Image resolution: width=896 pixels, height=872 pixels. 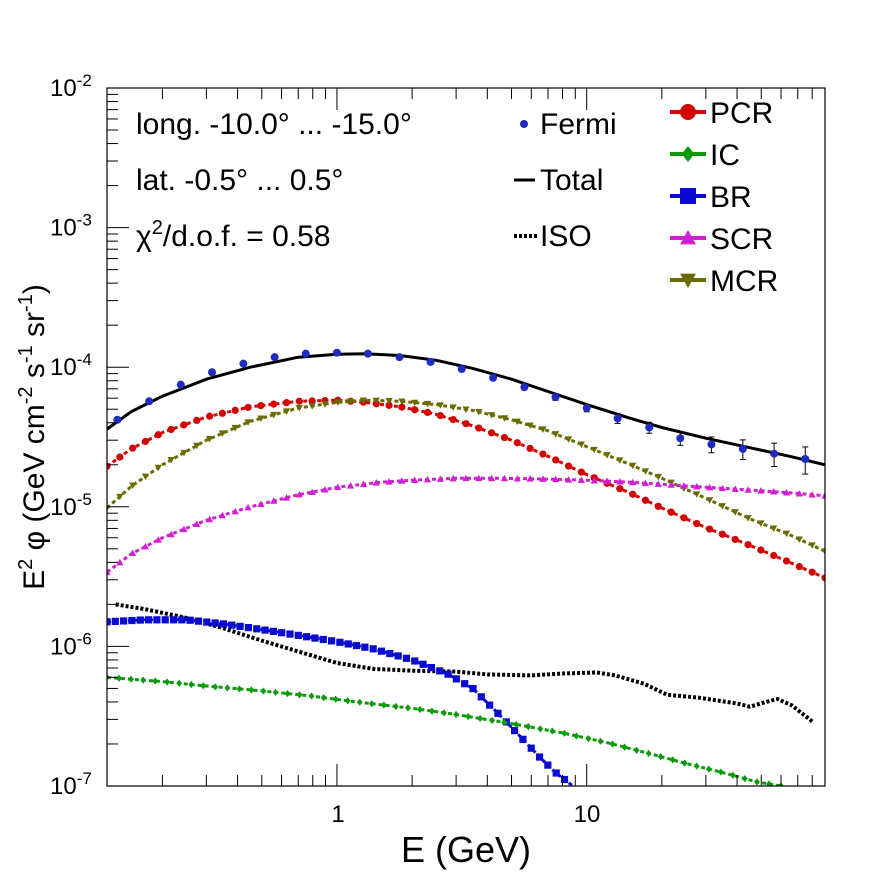 I want to click on longitude-annotation: long. -10.0° ... -15.0°, so click(x=274, y=124).